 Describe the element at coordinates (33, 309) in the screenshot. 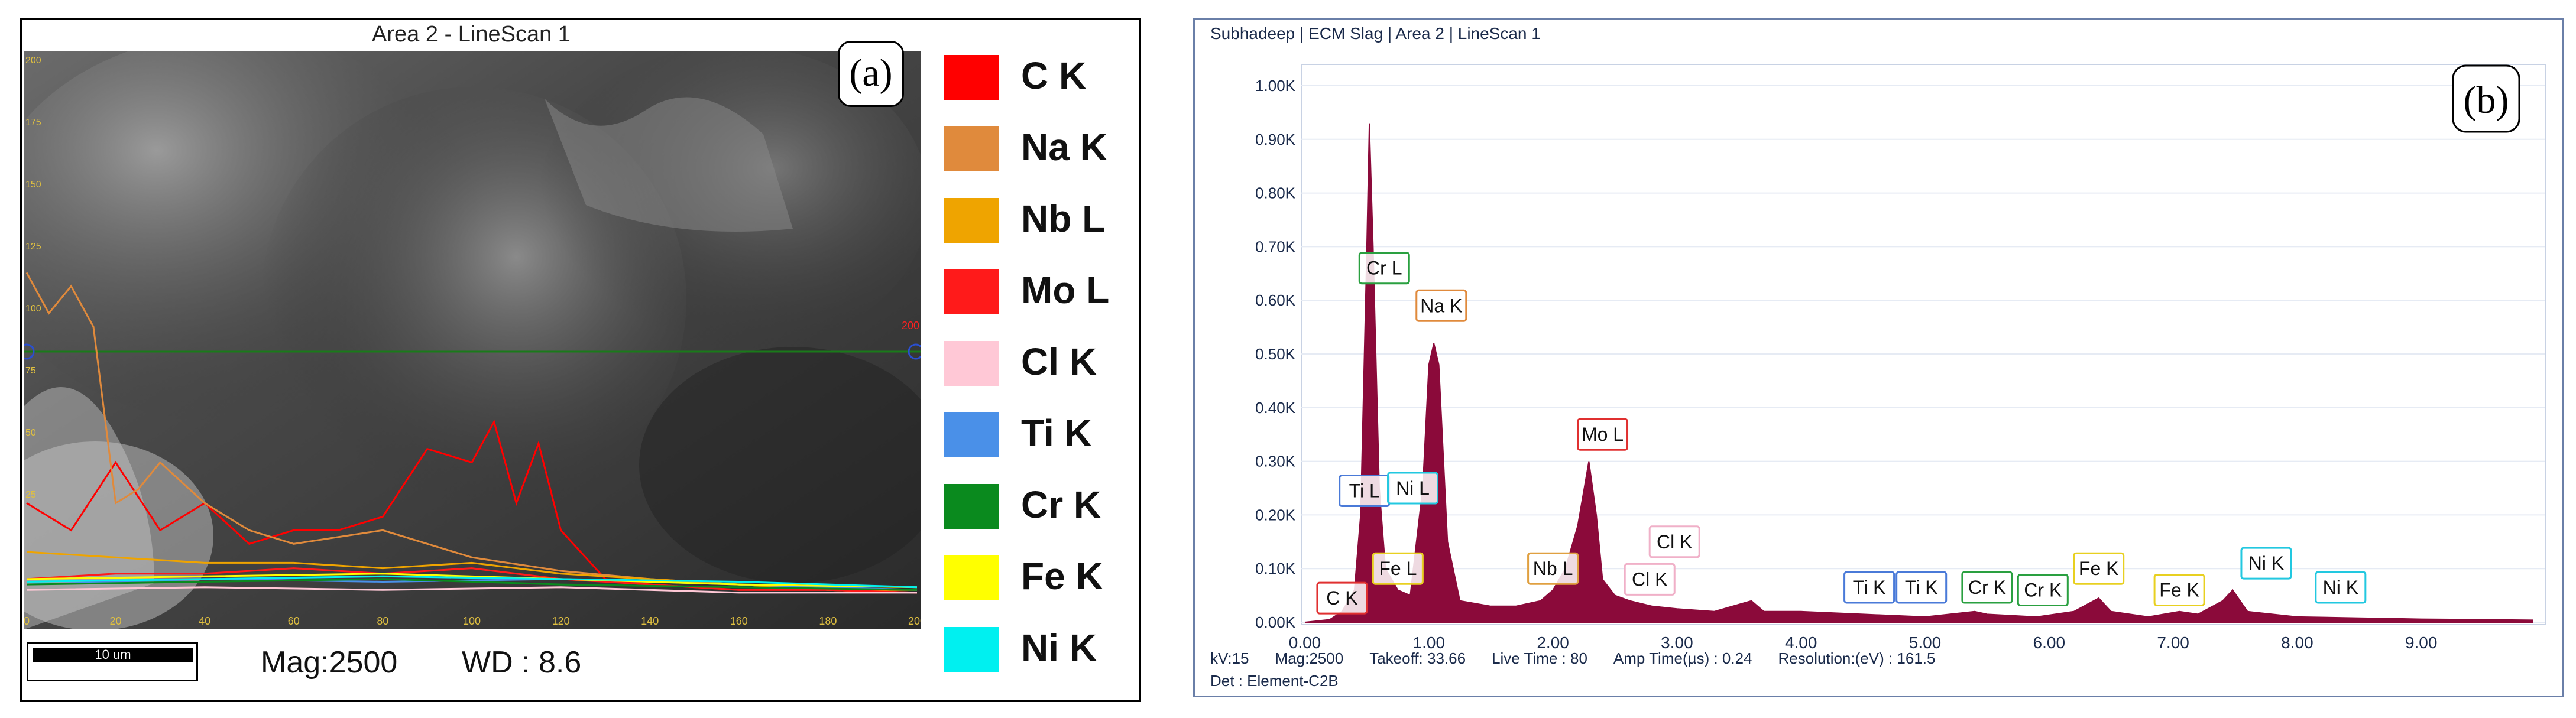

I see `left-axis-tick: 100` at that location.